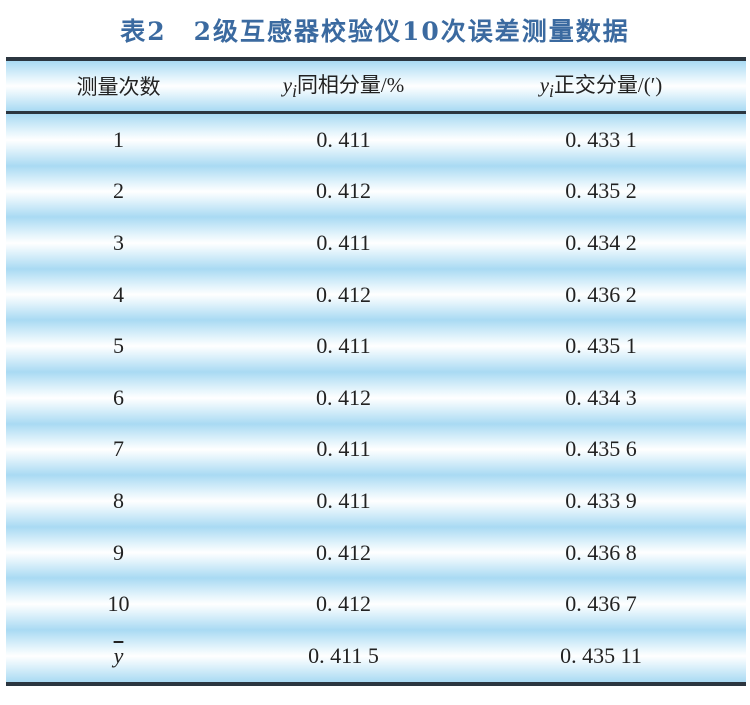 The width and height of the screenshot is (750, 705). I want to click on header-quadrature: yi正交分量/(′), so click(601, 85).